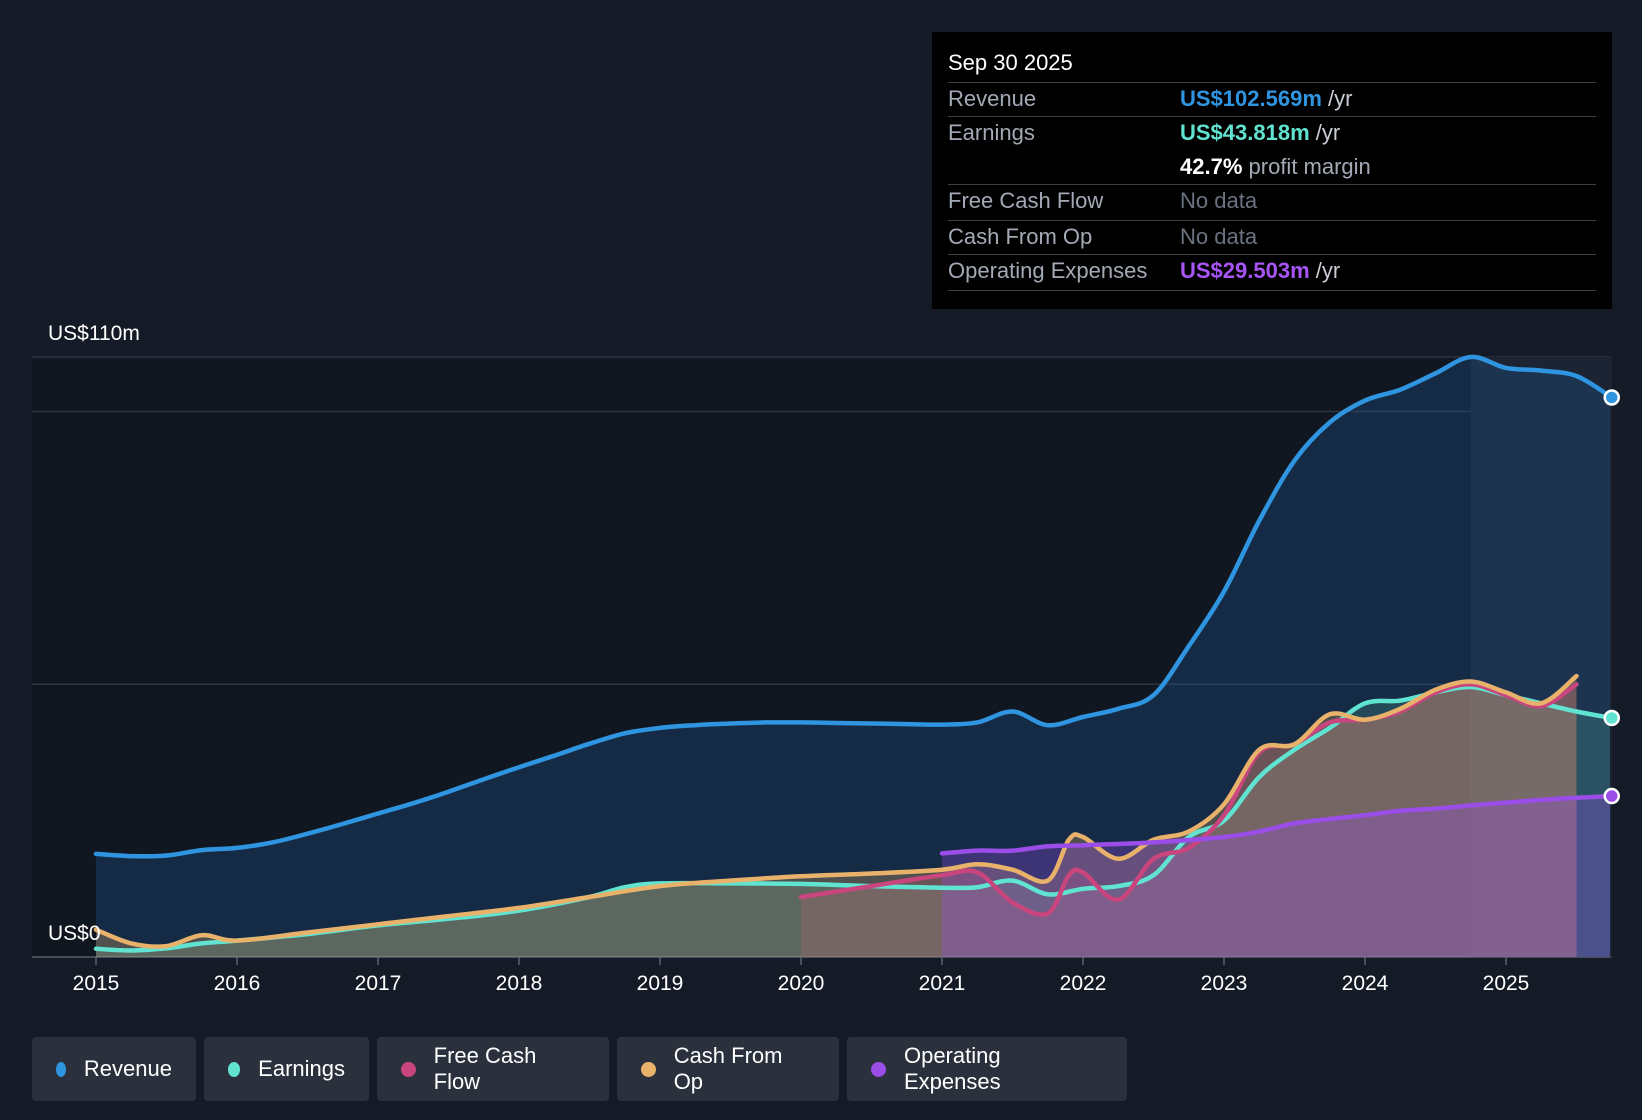 The image size is (1642, 1120). What do you see at coordinates (1245, 132) in the screenshot?
I see `tooltip-value: US$43.818m` at bounding box center [1245, 132].